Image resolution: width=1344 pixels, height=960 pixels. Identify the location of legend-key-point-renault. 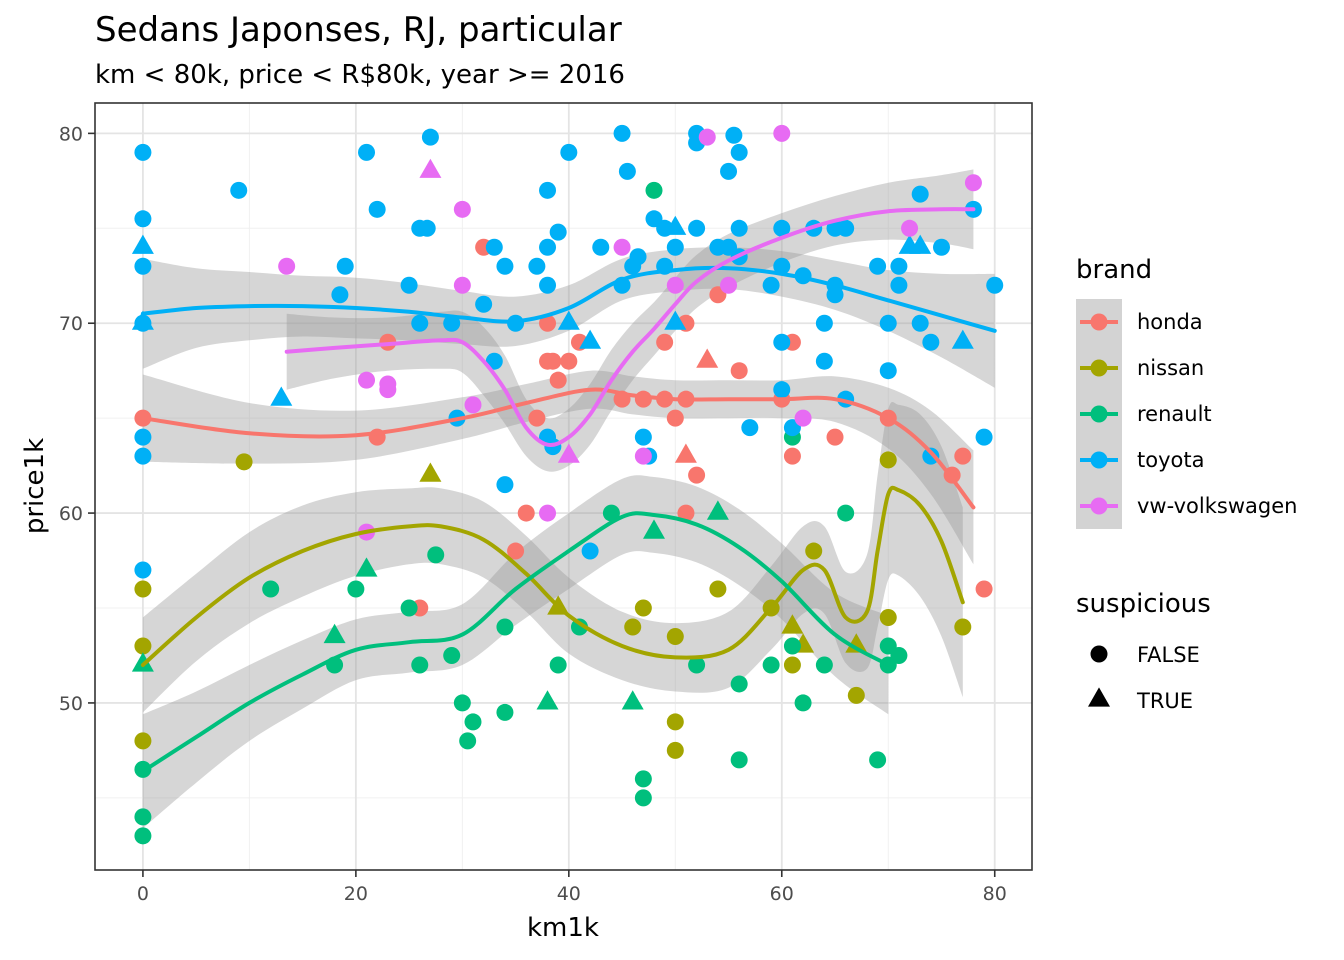
(1099, 414).